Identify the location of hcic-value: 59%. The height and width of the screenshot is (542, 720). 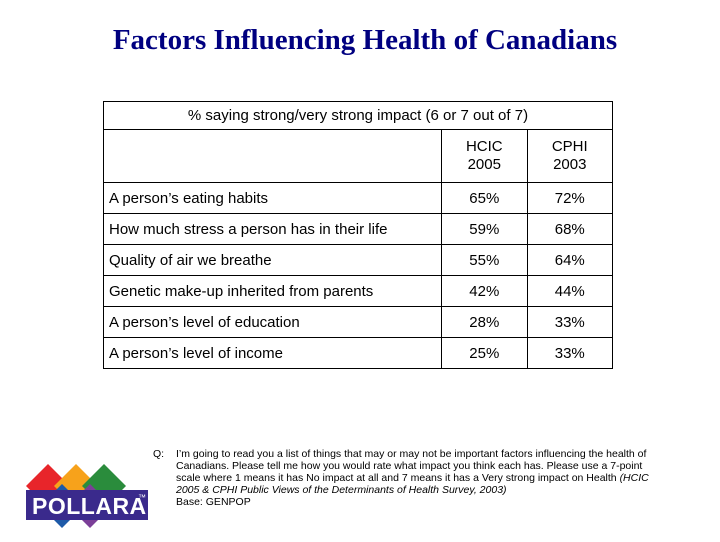
(484, 229).